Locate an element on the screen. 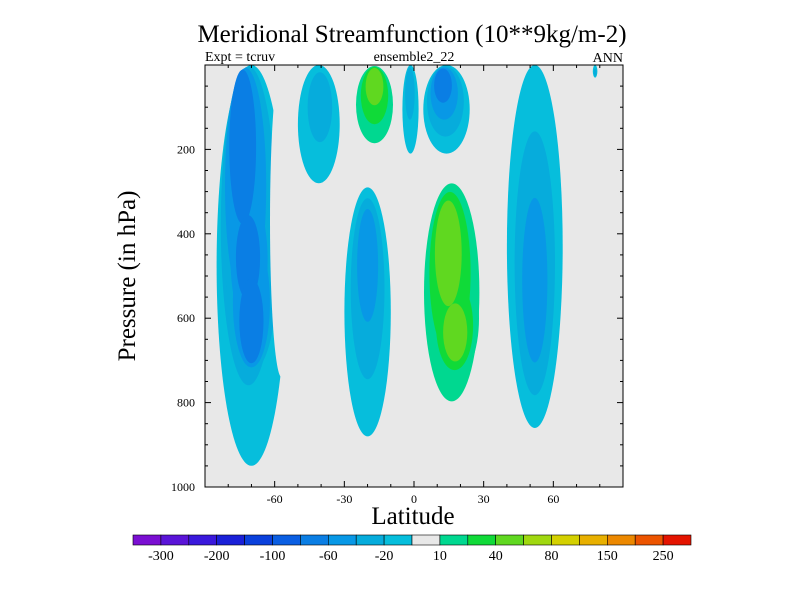  y-tick-label: 400 is located at coordinates (186, 234).